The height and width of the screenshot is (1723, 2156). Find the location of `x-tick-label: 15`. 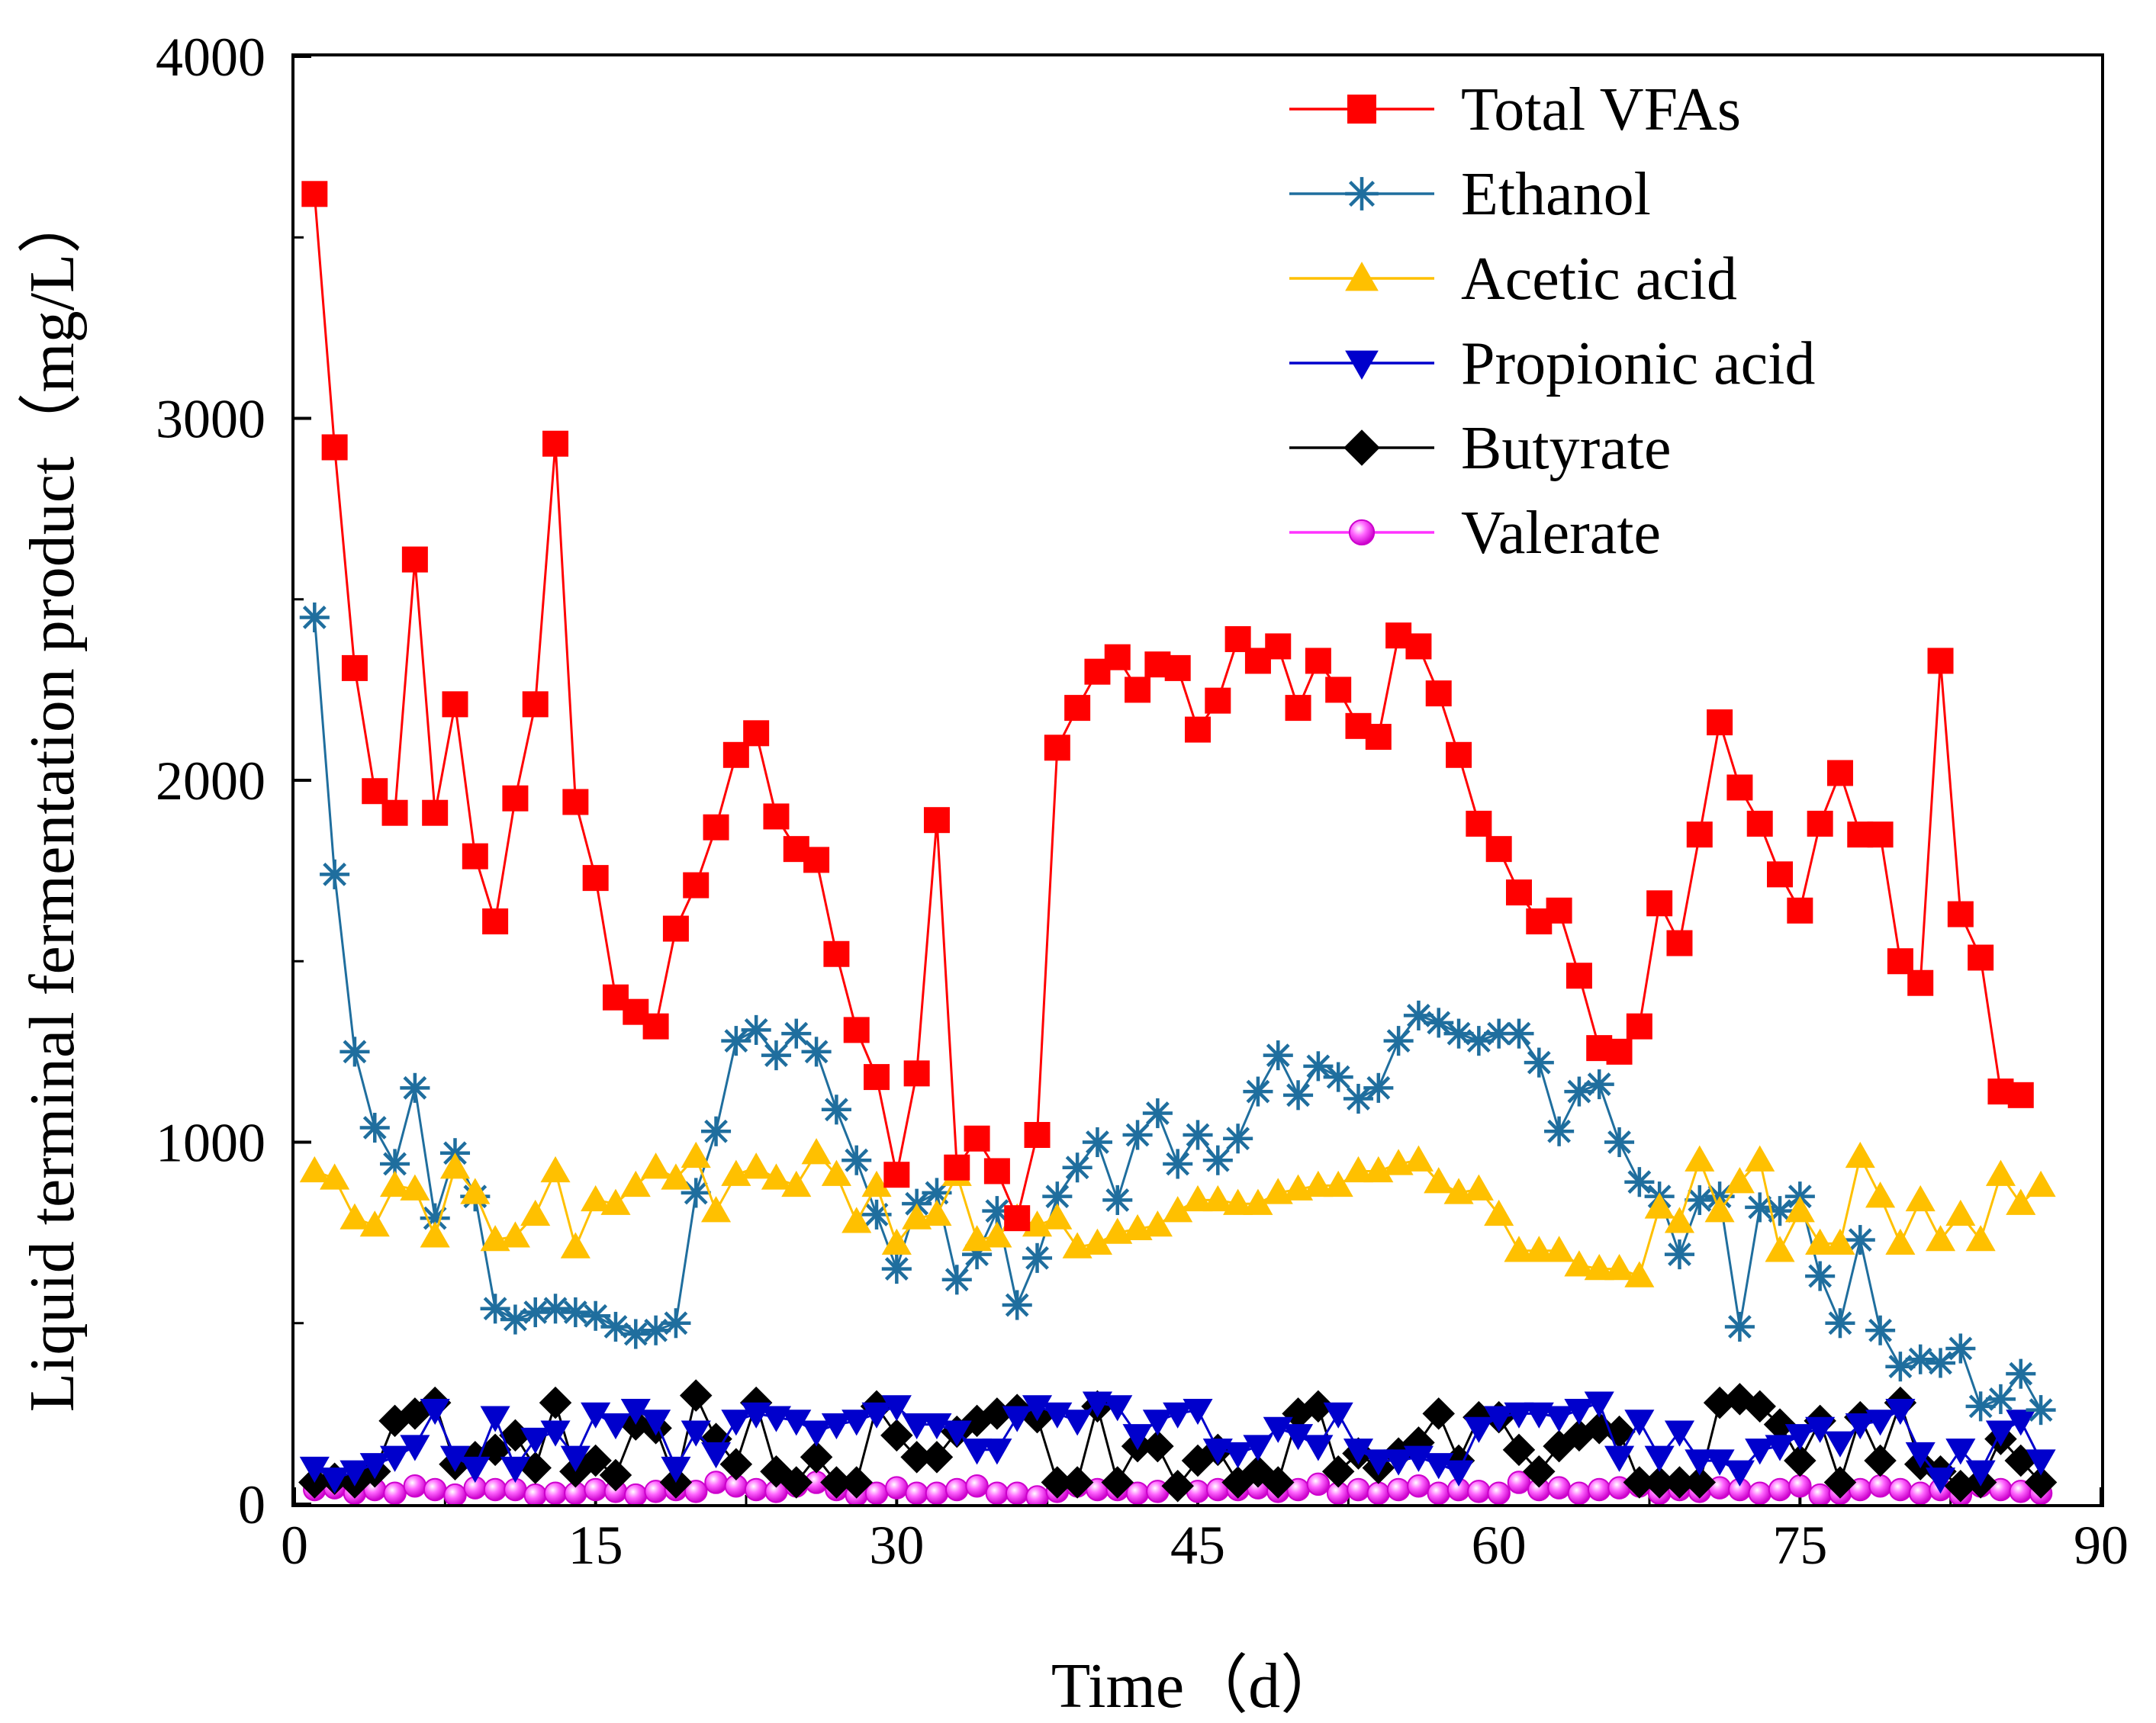

x-tick-label: 15 is located at coordinates (595, 1545).